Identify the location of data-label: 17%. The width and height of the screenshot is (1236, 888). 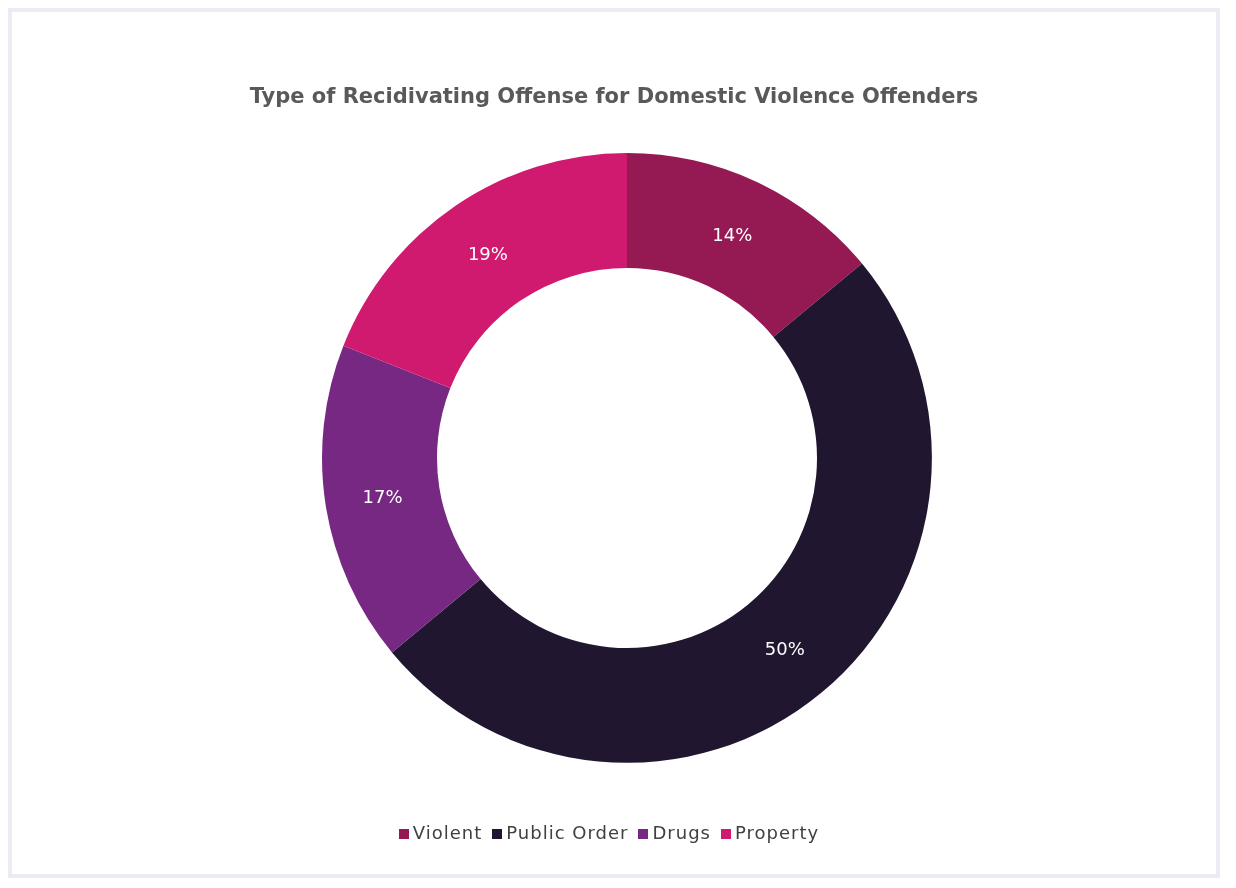
(382, 497).